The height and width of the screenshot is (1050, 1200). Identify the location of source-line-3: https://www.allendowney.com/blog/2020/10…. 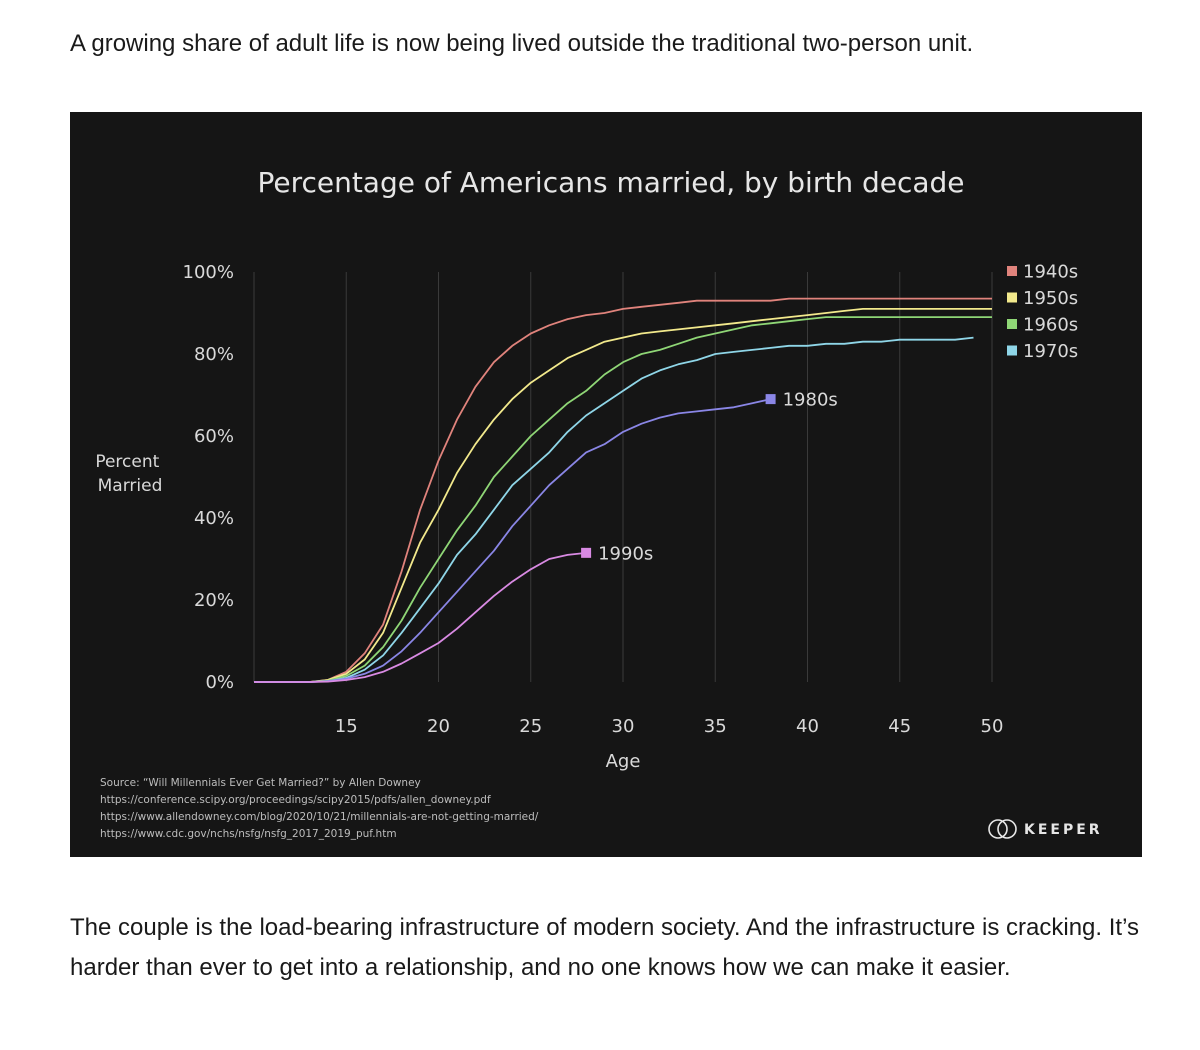
(319, 817).